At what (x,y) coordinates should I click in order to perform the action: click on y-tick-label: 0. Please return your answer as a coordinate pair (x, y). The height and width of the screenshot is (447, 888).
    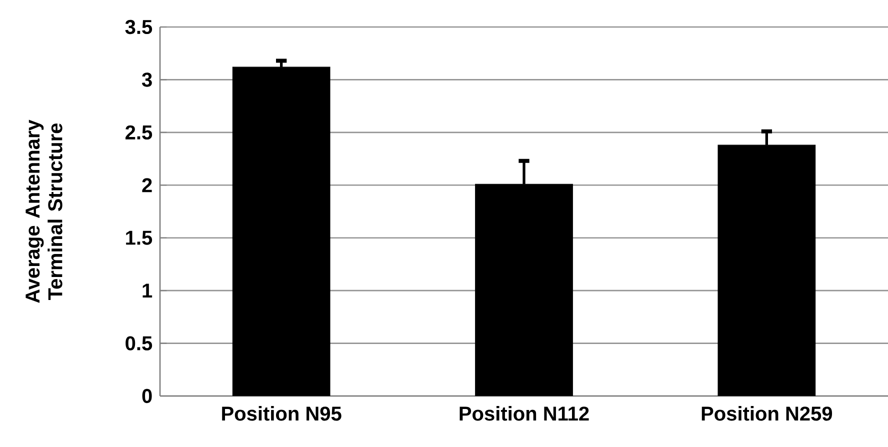
    Looking at the image, I should click on (147, 396).